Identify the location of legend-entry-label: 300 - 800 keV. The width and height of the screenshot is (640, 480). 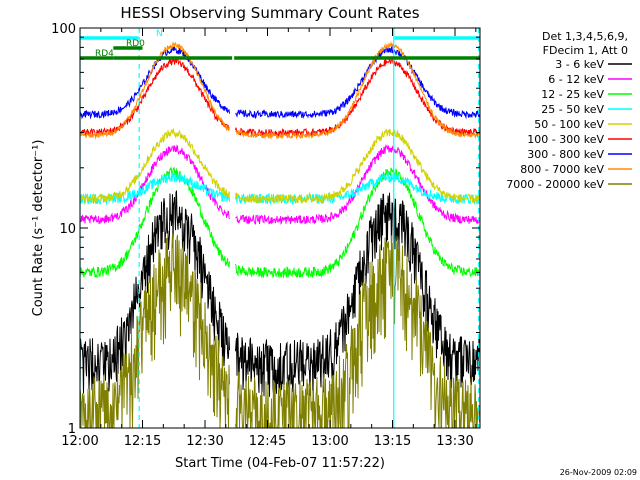
(565, 154).